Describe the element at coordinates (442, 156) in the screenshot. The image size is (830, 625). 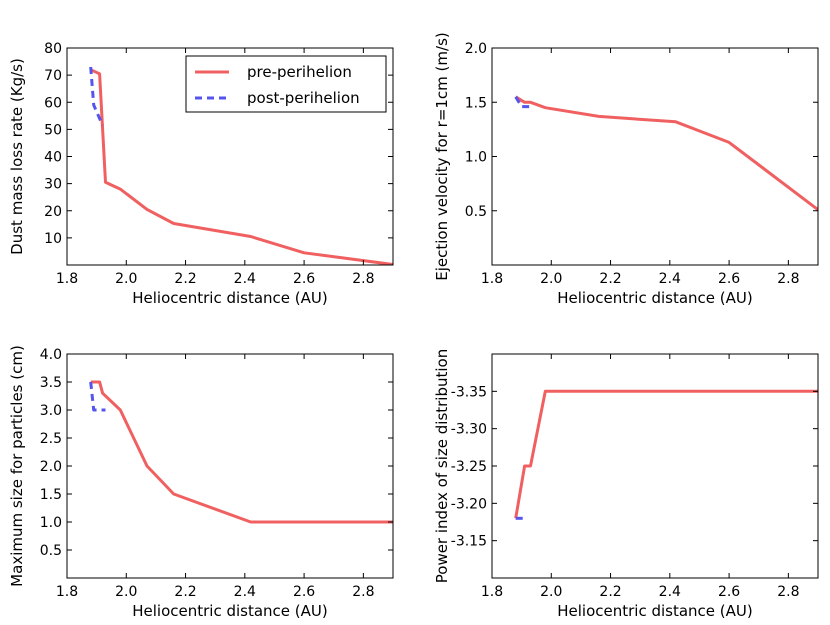
I see `y-axis-label: Ejection velocity for r=1cm (m/s)` at that location.